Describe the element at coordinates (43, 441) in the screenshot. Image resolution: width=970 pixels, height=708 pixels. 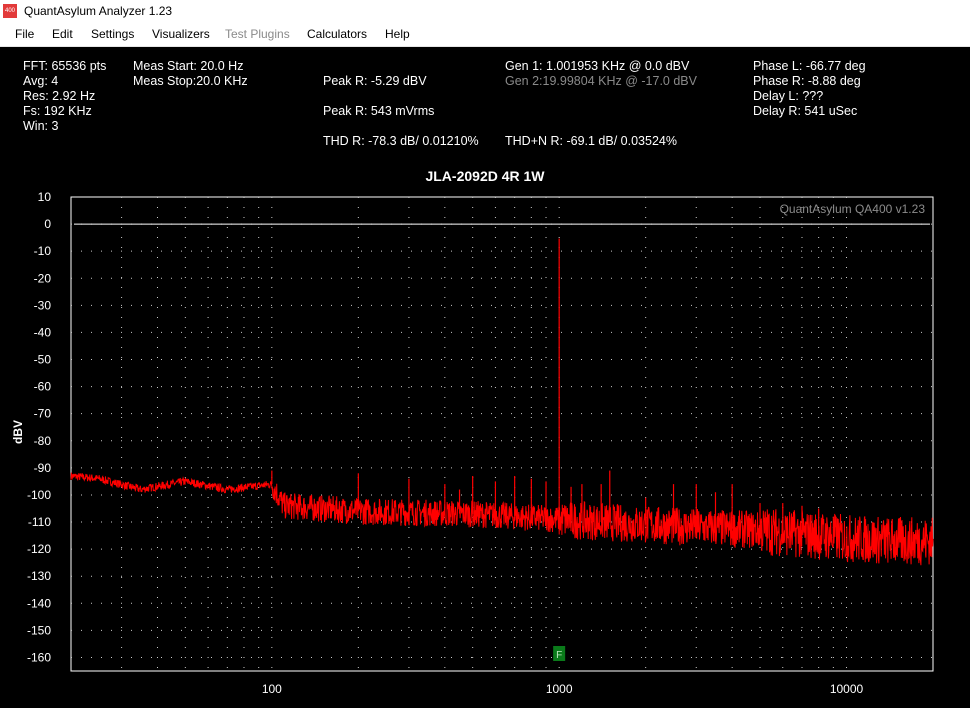
I see `y-tick-label: -80` at that location.